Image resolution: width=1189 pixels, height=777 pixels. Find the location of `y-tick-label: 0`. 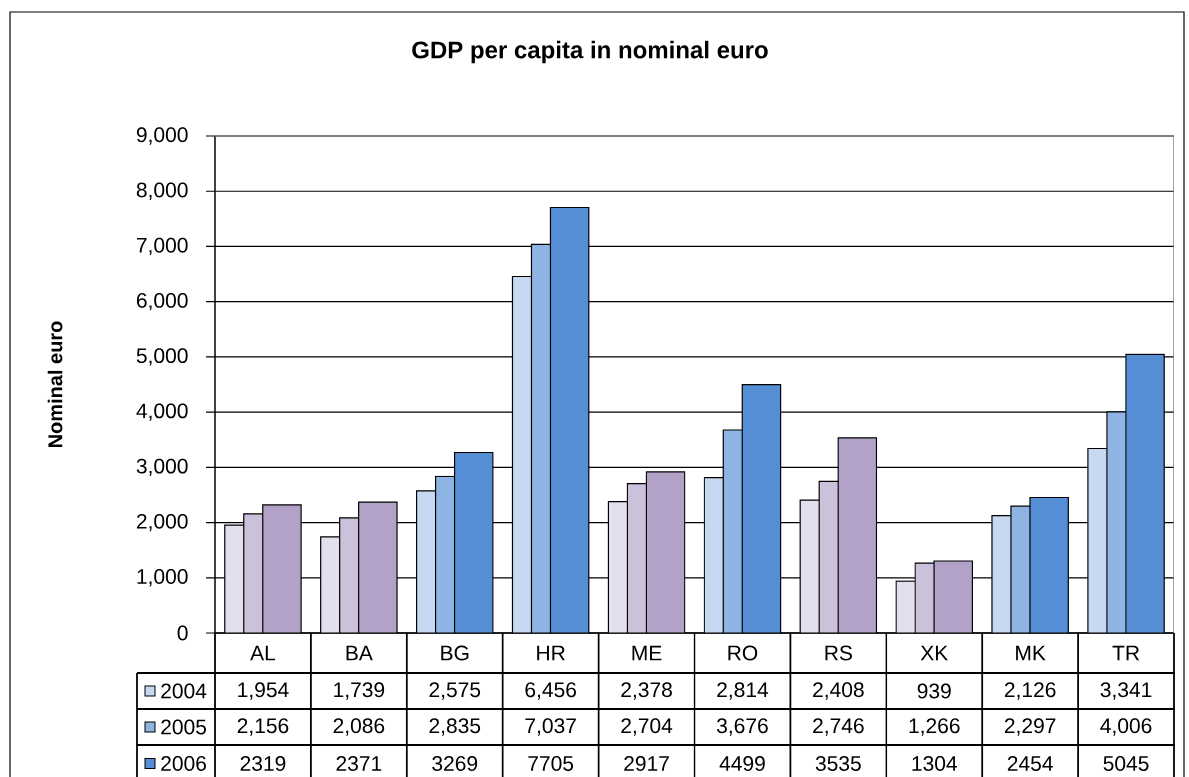

y-tick-label: 0 is located at coordinates (182, 633).